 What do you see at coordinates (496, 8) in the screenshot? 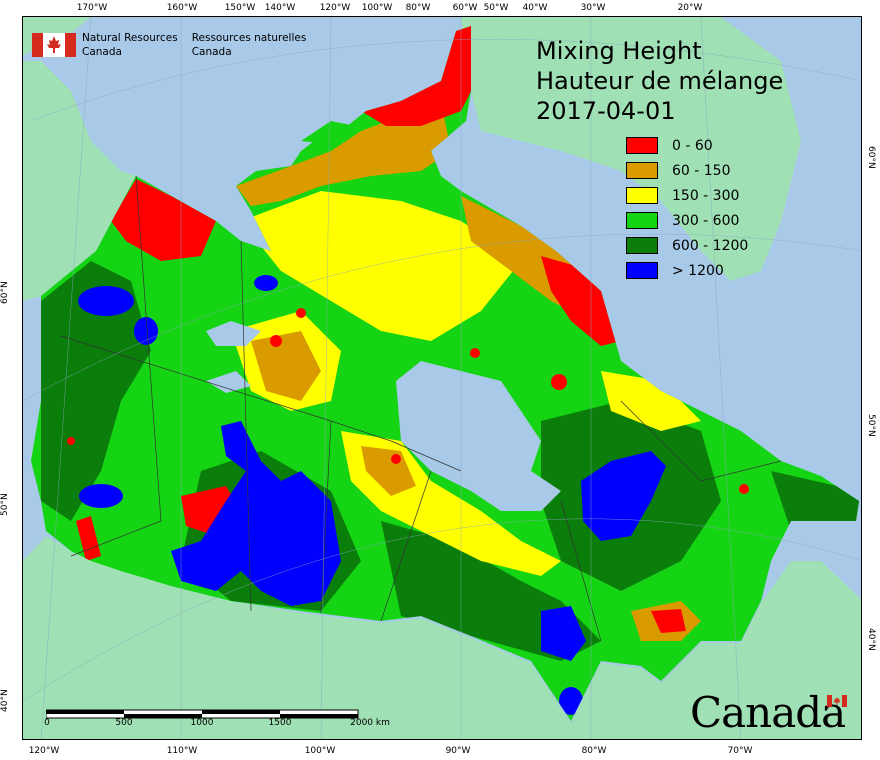
I see `tick-label: 50°W` at bounding box center [496, 8].